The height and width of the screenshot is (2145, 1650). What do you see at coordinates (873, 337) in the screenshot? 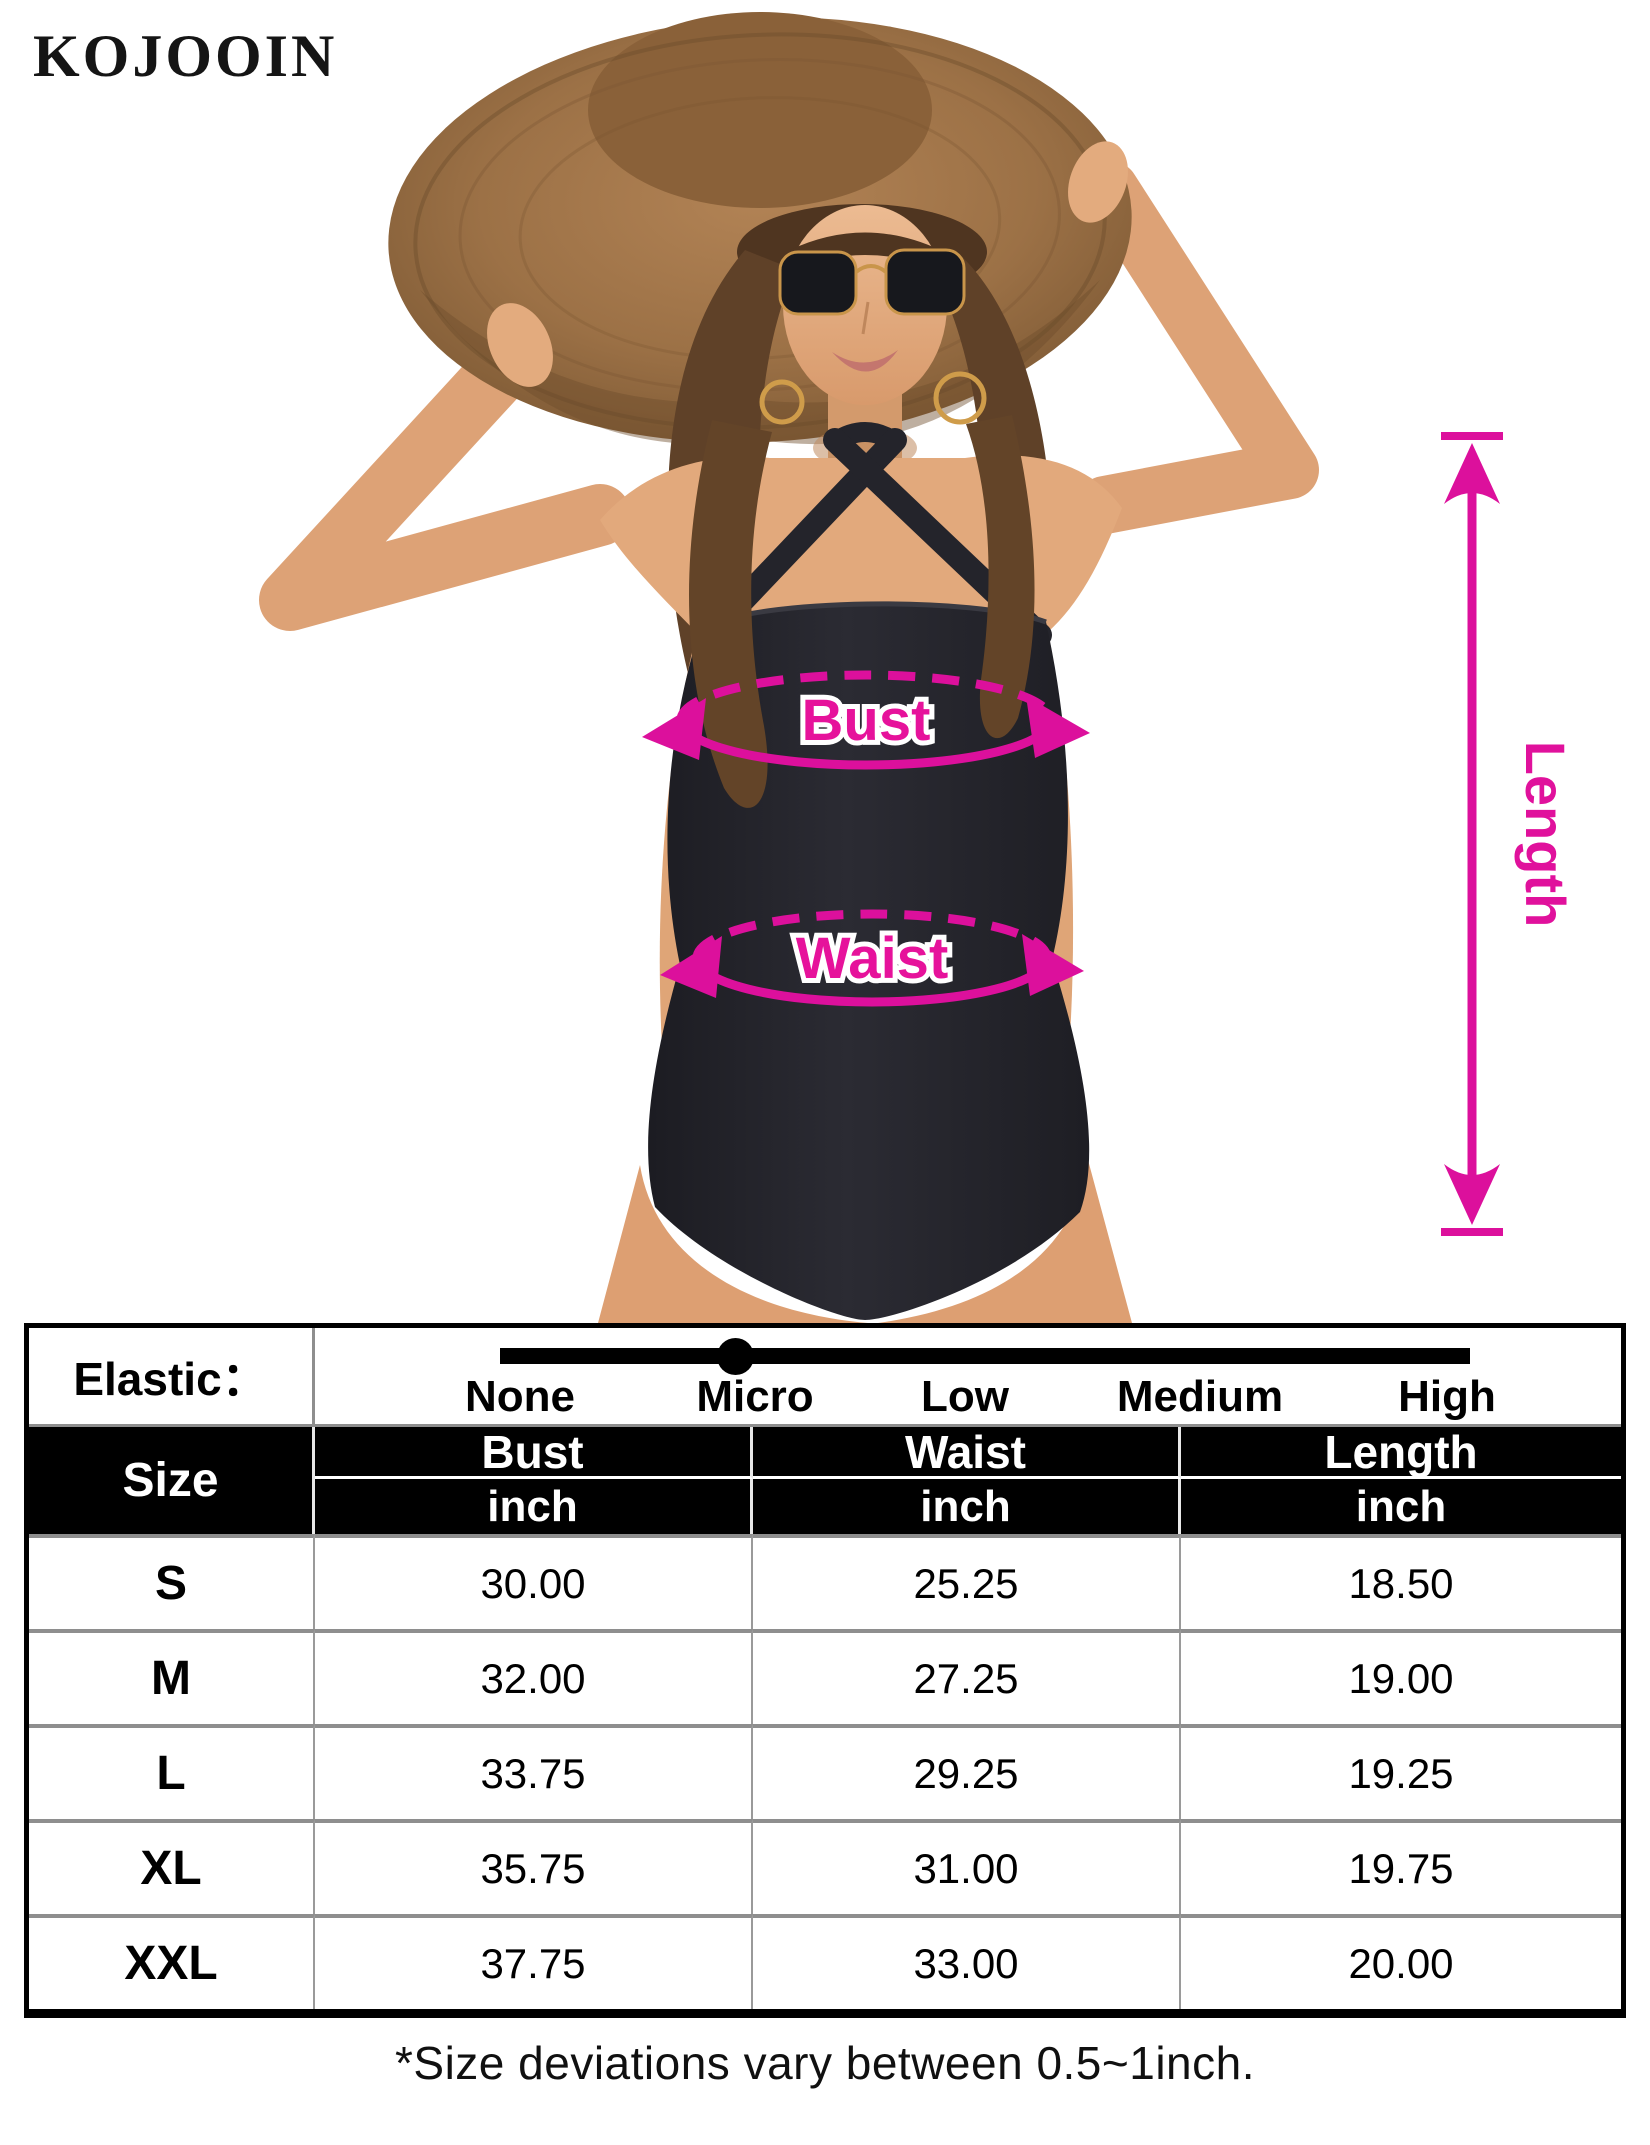
I see `model-face` at bounding box center [873, 337].